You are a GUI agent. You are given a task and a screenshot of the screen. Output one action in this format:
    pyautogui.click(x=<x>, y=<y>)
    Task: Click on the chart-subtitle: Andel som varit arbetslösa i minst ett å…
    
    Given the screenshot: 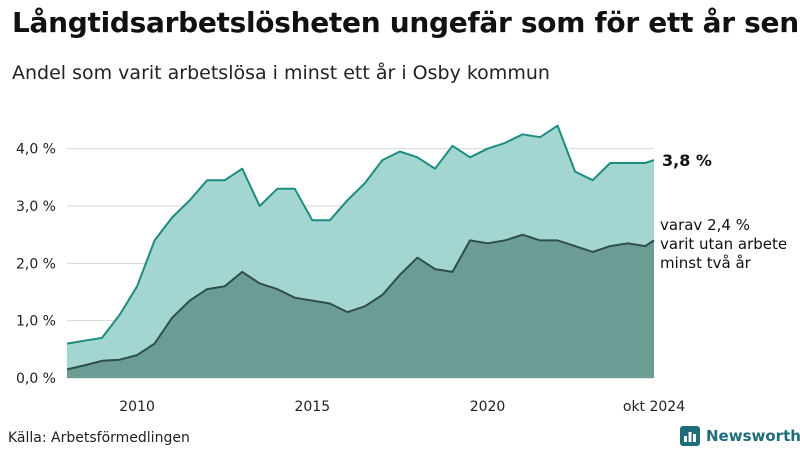 What is the action you would take?
    pyautogui.click(x=281, y=73)
    